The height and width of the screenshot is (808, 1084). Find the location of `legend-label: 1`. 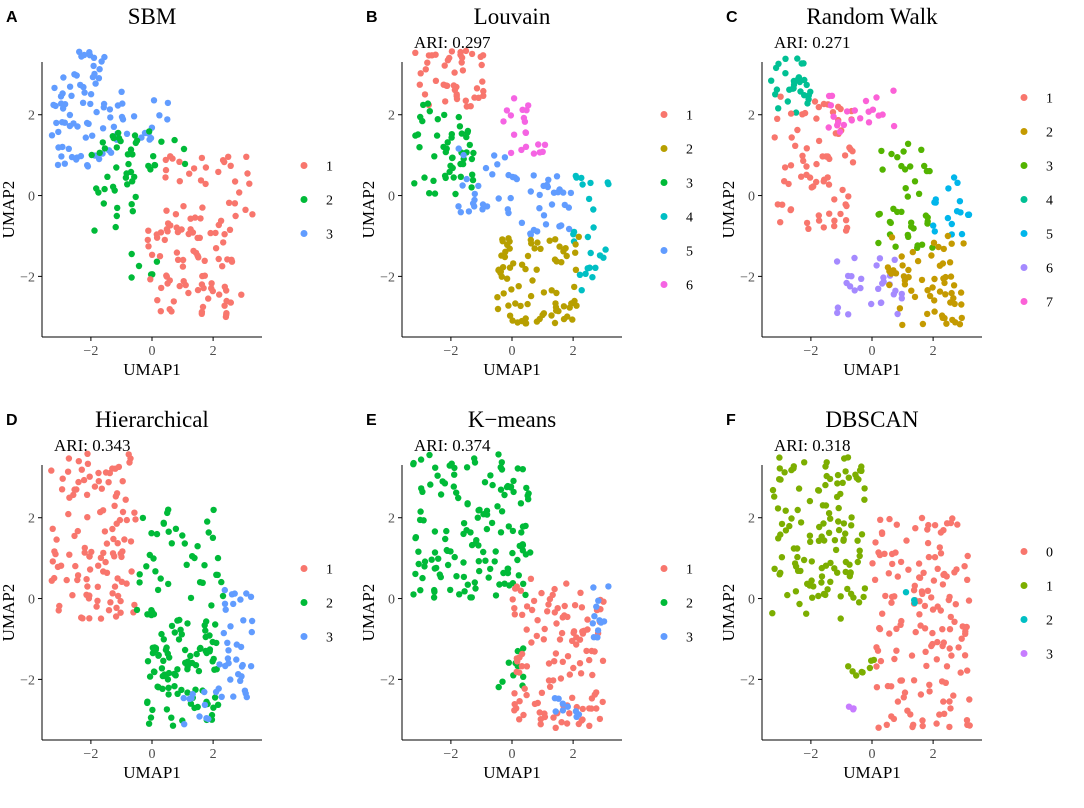

legend-label: 1 is located at coordinates (329, 570).